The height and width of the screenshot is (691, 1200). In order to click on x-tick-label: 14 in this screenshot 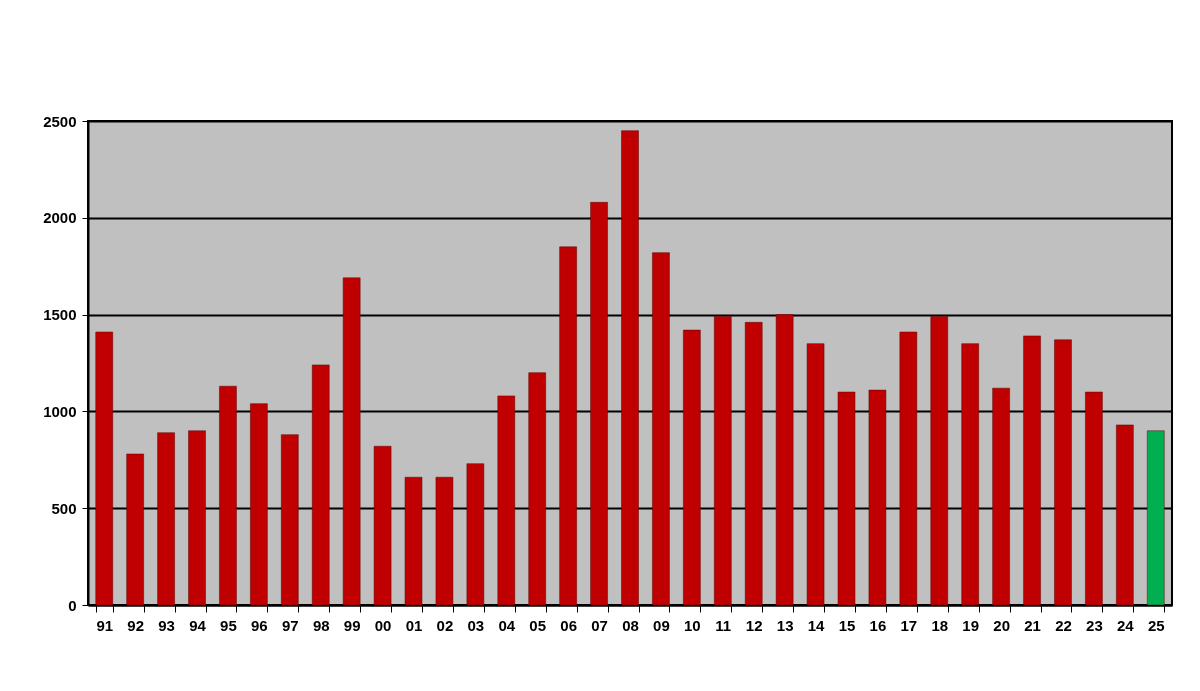, I will do `click(816, 625)`.